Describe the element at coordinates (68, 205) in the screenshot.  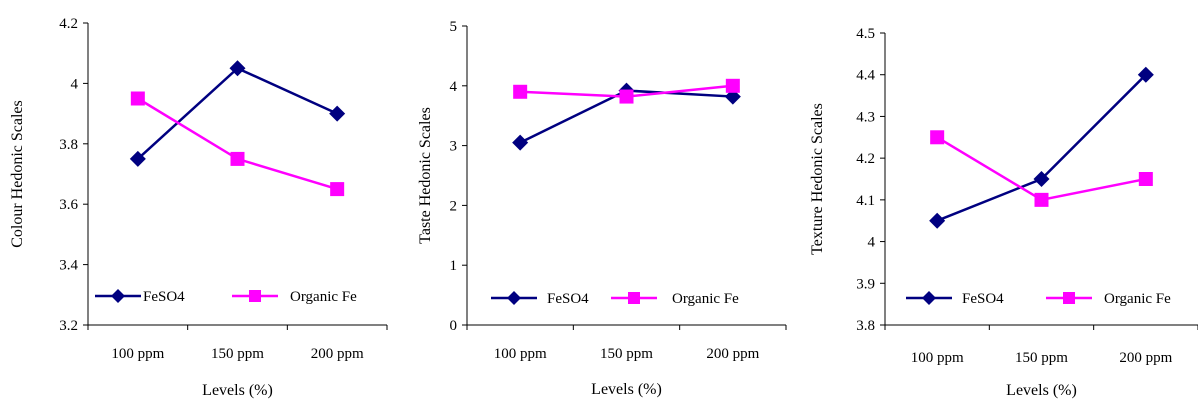
I see `y-tick-label: 3.6` at that location.